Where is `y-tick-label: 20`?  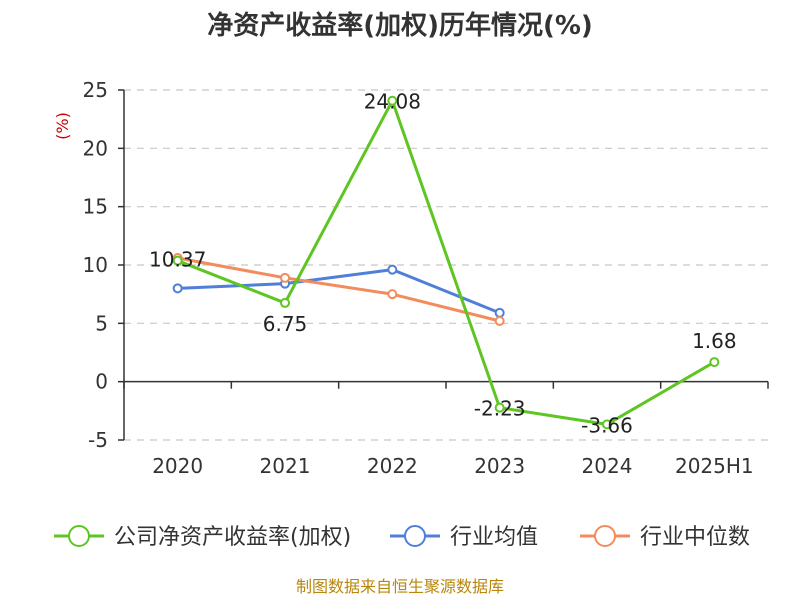 y-tick-label: 20 is located at coordinates (95, 148).